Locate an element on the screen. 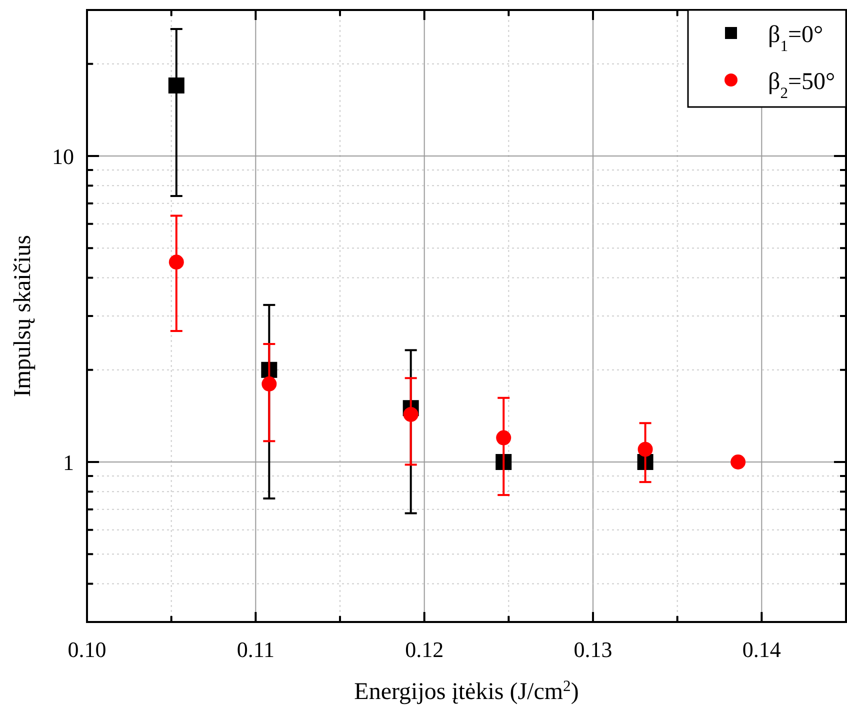 The image size is (847, 715). x-tick-label: 0.12 is located at coordinates (424, 649).